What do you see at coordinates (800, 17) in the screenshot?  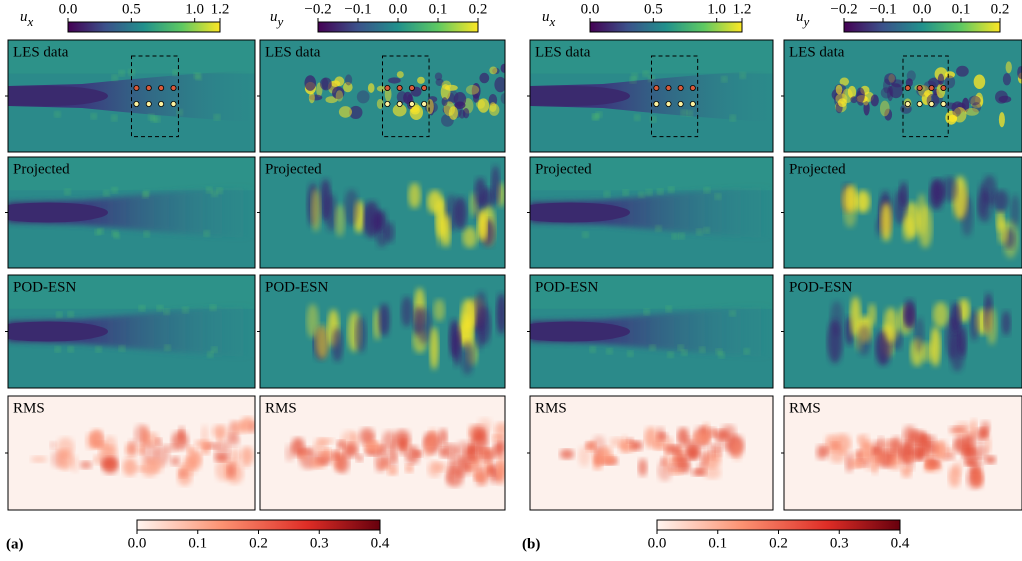 I see `colorbar-symbol: u` at bounding box center [800, 17].